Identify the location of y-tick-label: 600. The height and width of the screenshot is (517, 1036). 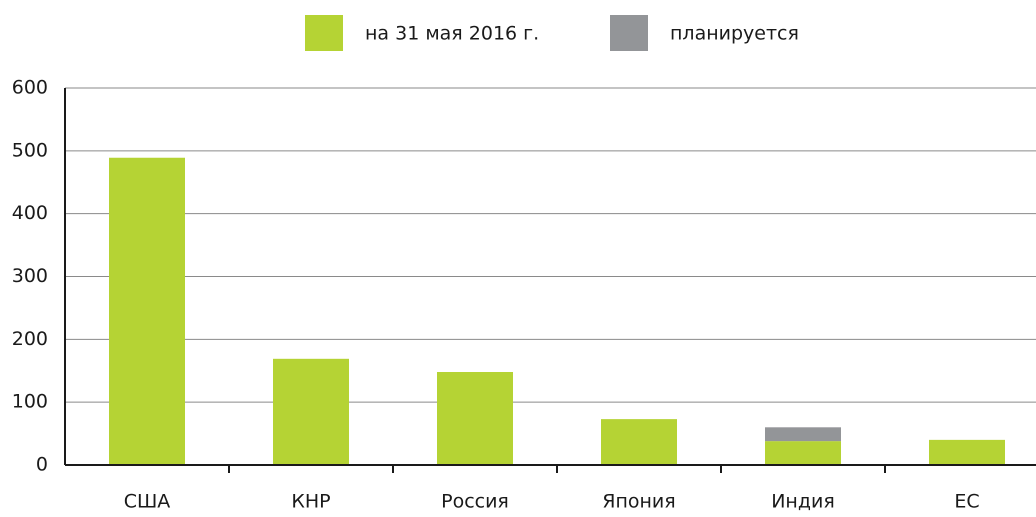
(30, 88).